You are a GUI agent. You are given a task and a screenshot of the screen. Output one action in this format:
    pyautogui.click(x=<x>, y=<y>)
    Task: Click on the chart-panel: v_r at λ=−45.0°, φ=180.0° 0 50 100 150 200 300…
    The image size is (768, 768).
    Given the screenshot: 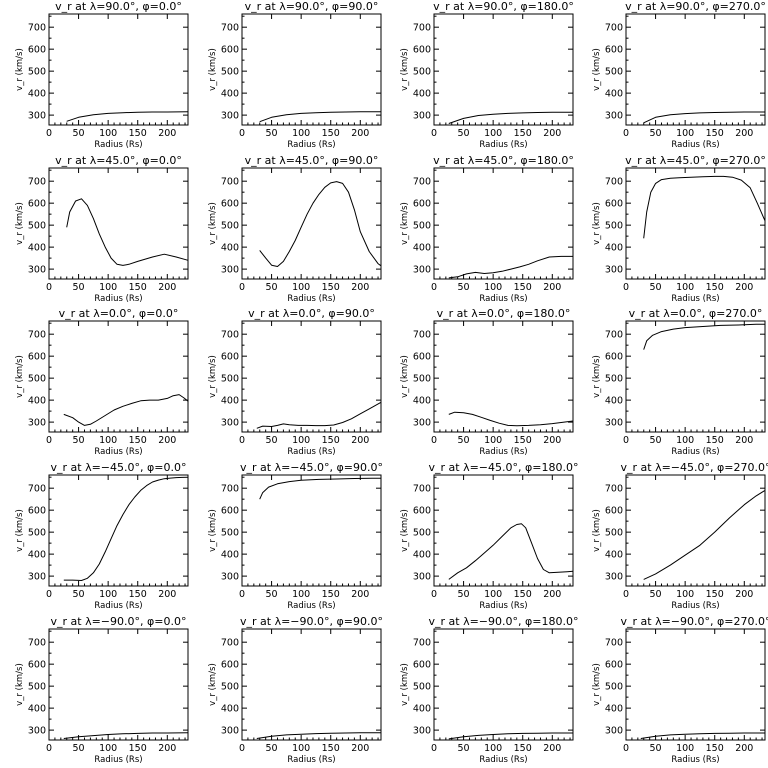 What is the action you would take?
    pyautogui.click(x=489, y=536)
    